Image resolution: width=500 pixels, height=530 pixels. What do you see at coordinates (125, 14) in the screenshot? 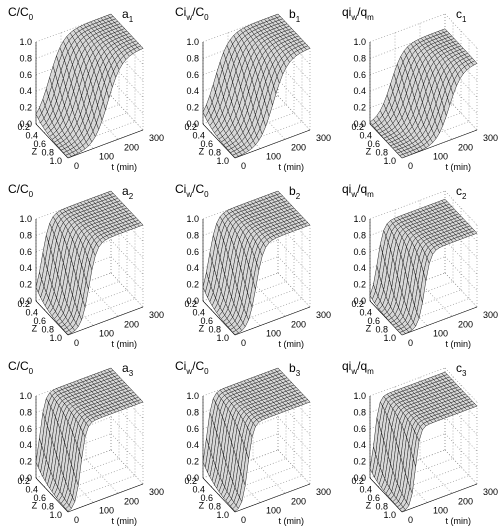
I see `panel-label-part: a` at bounding box center [125, 14].